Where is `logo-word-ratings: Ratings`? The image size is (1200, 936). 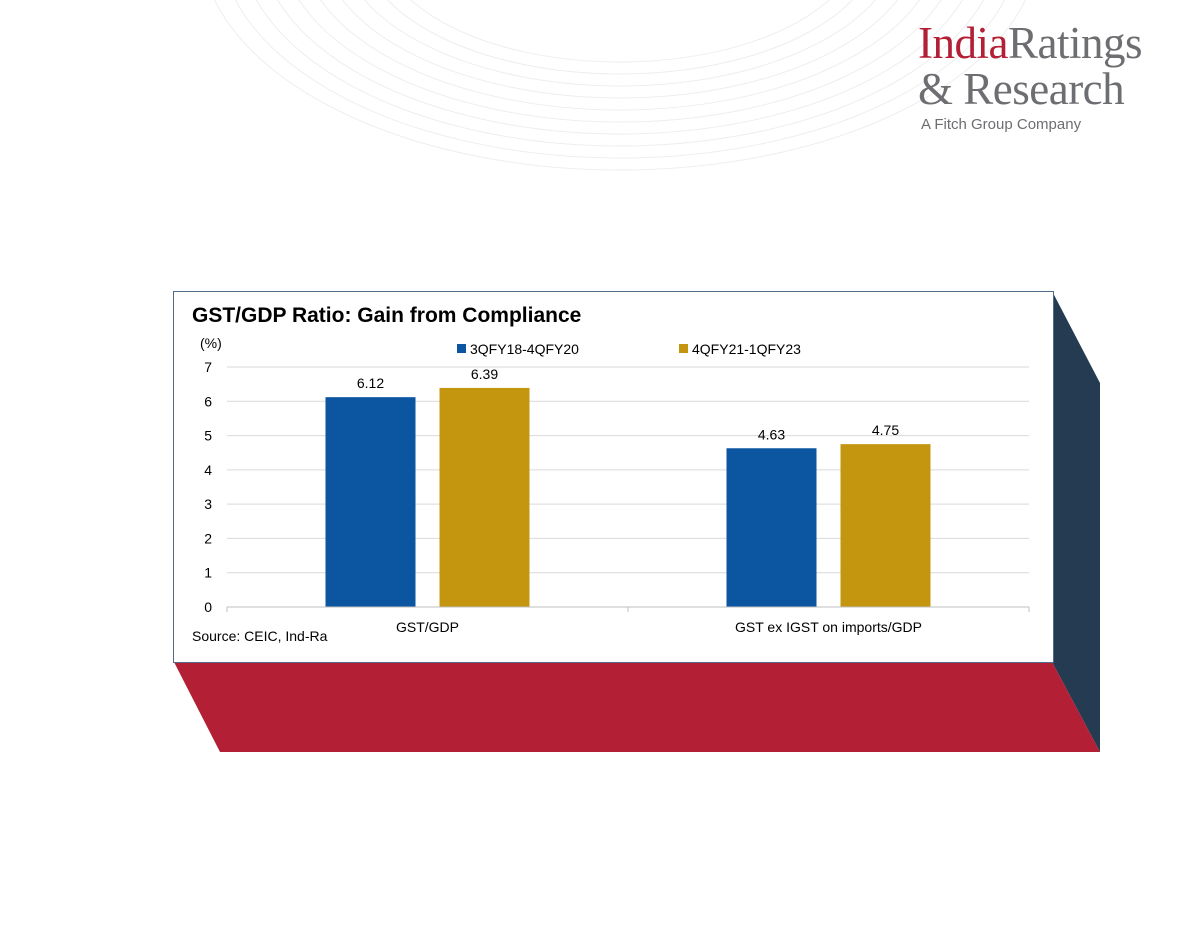
logo-word-ratings: Ratings is located at coordinates (1075, 43).